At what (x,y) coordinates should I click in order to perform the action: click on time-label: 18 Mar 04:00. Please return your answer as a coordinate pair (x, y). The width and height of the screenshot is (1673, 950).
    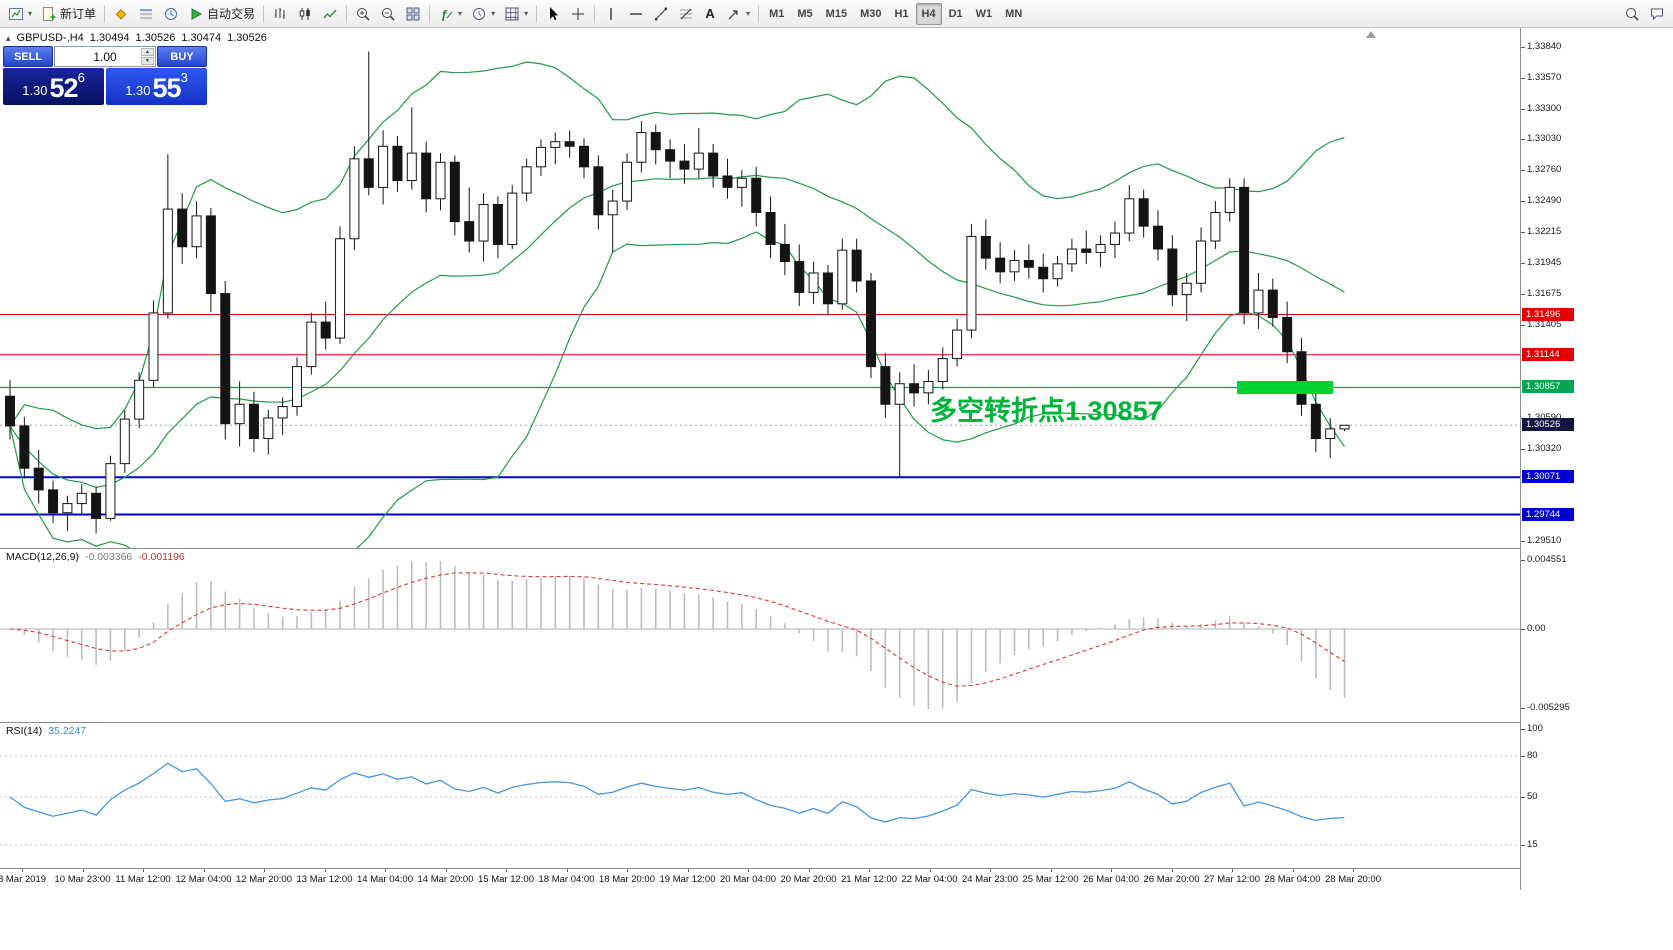
    Looking at the image, I should click on (566, 879).